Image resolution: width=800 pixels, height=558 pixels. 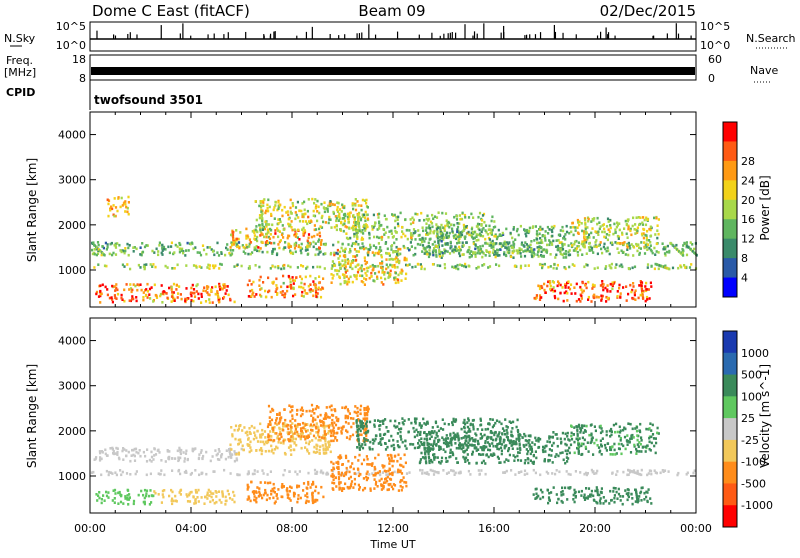 What do you see at coordinates (771, 38) in the screenshot?
I see `nsearch-label: N.Search` at bounding box center [771, 38].